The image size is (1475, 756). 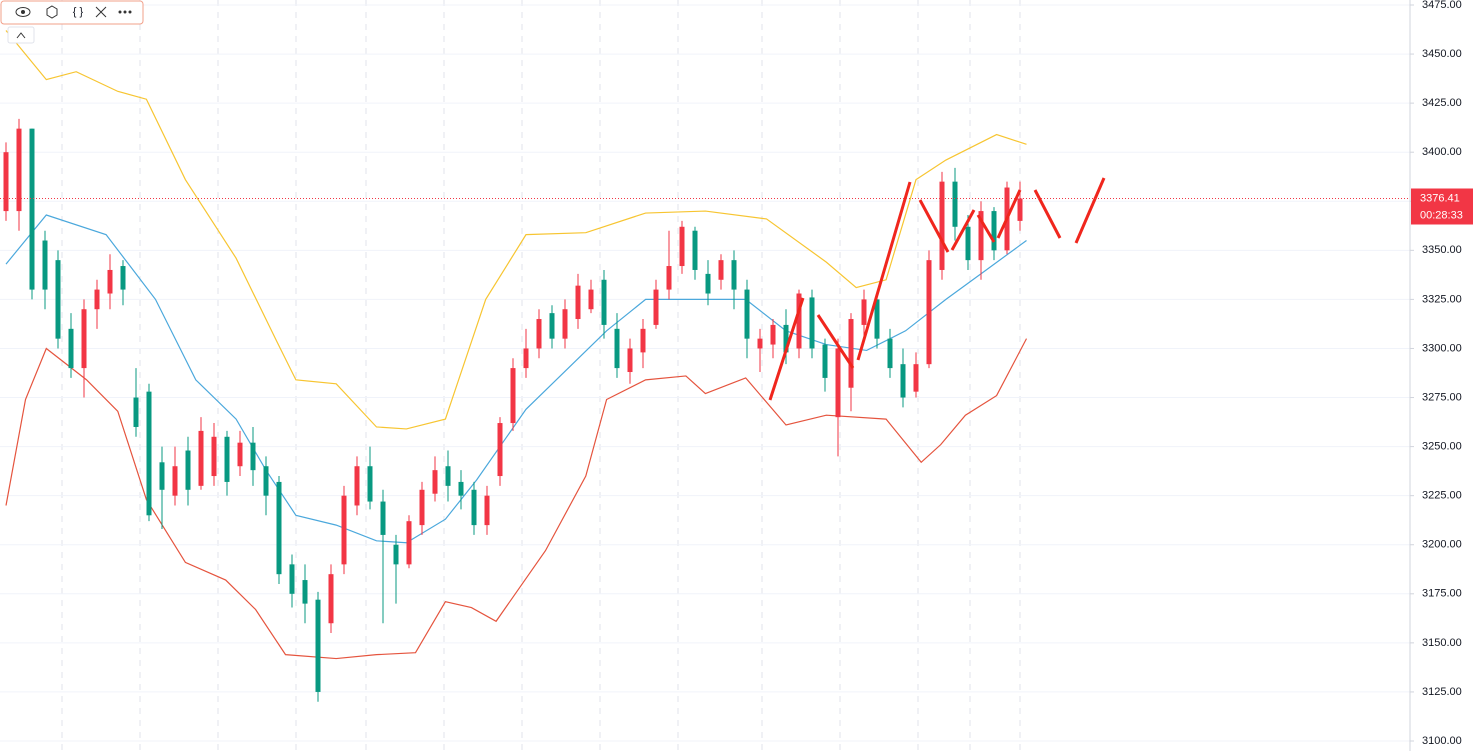 I want to click on eye-icon, so click(x=23, y=12).